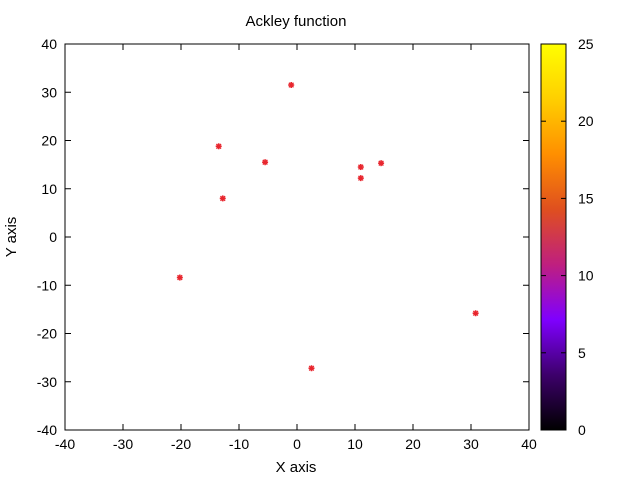 The image size is (640, 480). I want to click on y-tick-label: 0, so click(53, 237).